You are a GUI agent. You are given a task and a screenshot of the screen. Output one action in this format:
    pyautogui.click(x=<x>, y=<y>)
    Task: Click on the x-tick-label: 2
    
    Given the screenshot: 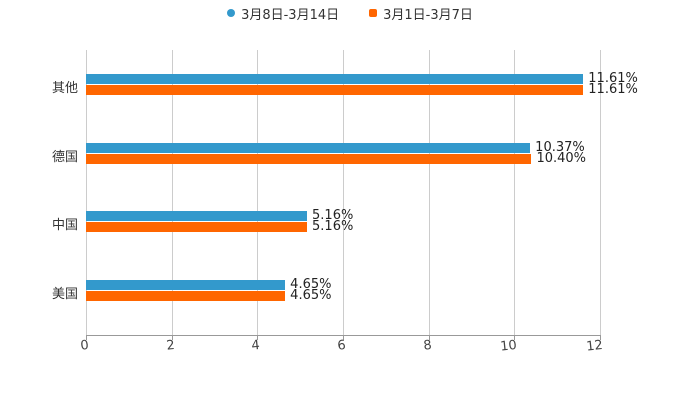 What is the action you would take?
    pyautogui.click(x=170, y=346)
    